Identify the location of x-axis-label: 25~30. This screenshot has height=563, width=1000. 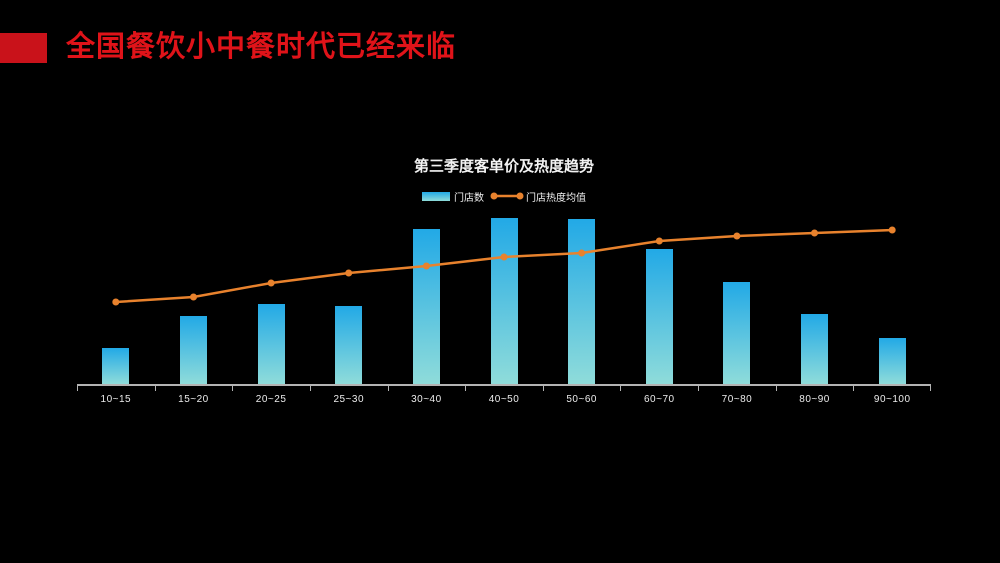
(349, 399).